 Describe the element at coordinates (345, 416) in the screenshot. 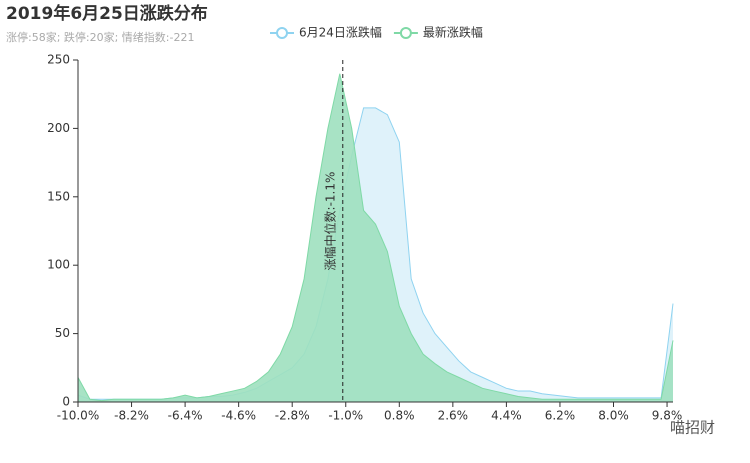

I see `x-tick-label: -1.0%` at that location.